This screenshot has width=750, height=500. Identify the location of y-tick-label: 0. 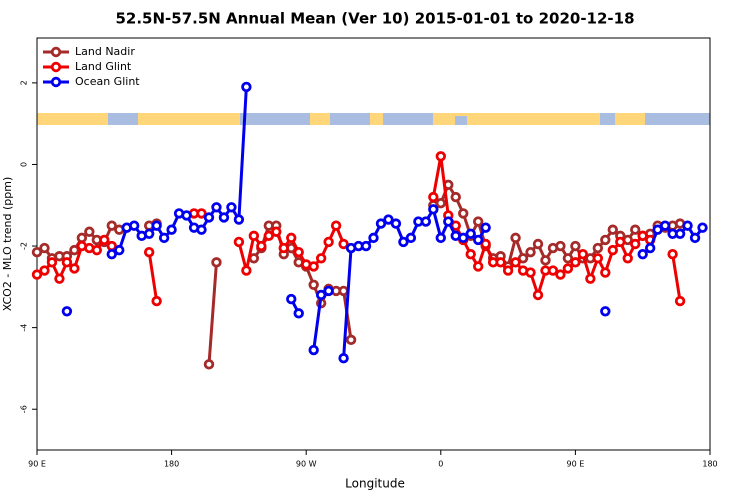
(24, 164).